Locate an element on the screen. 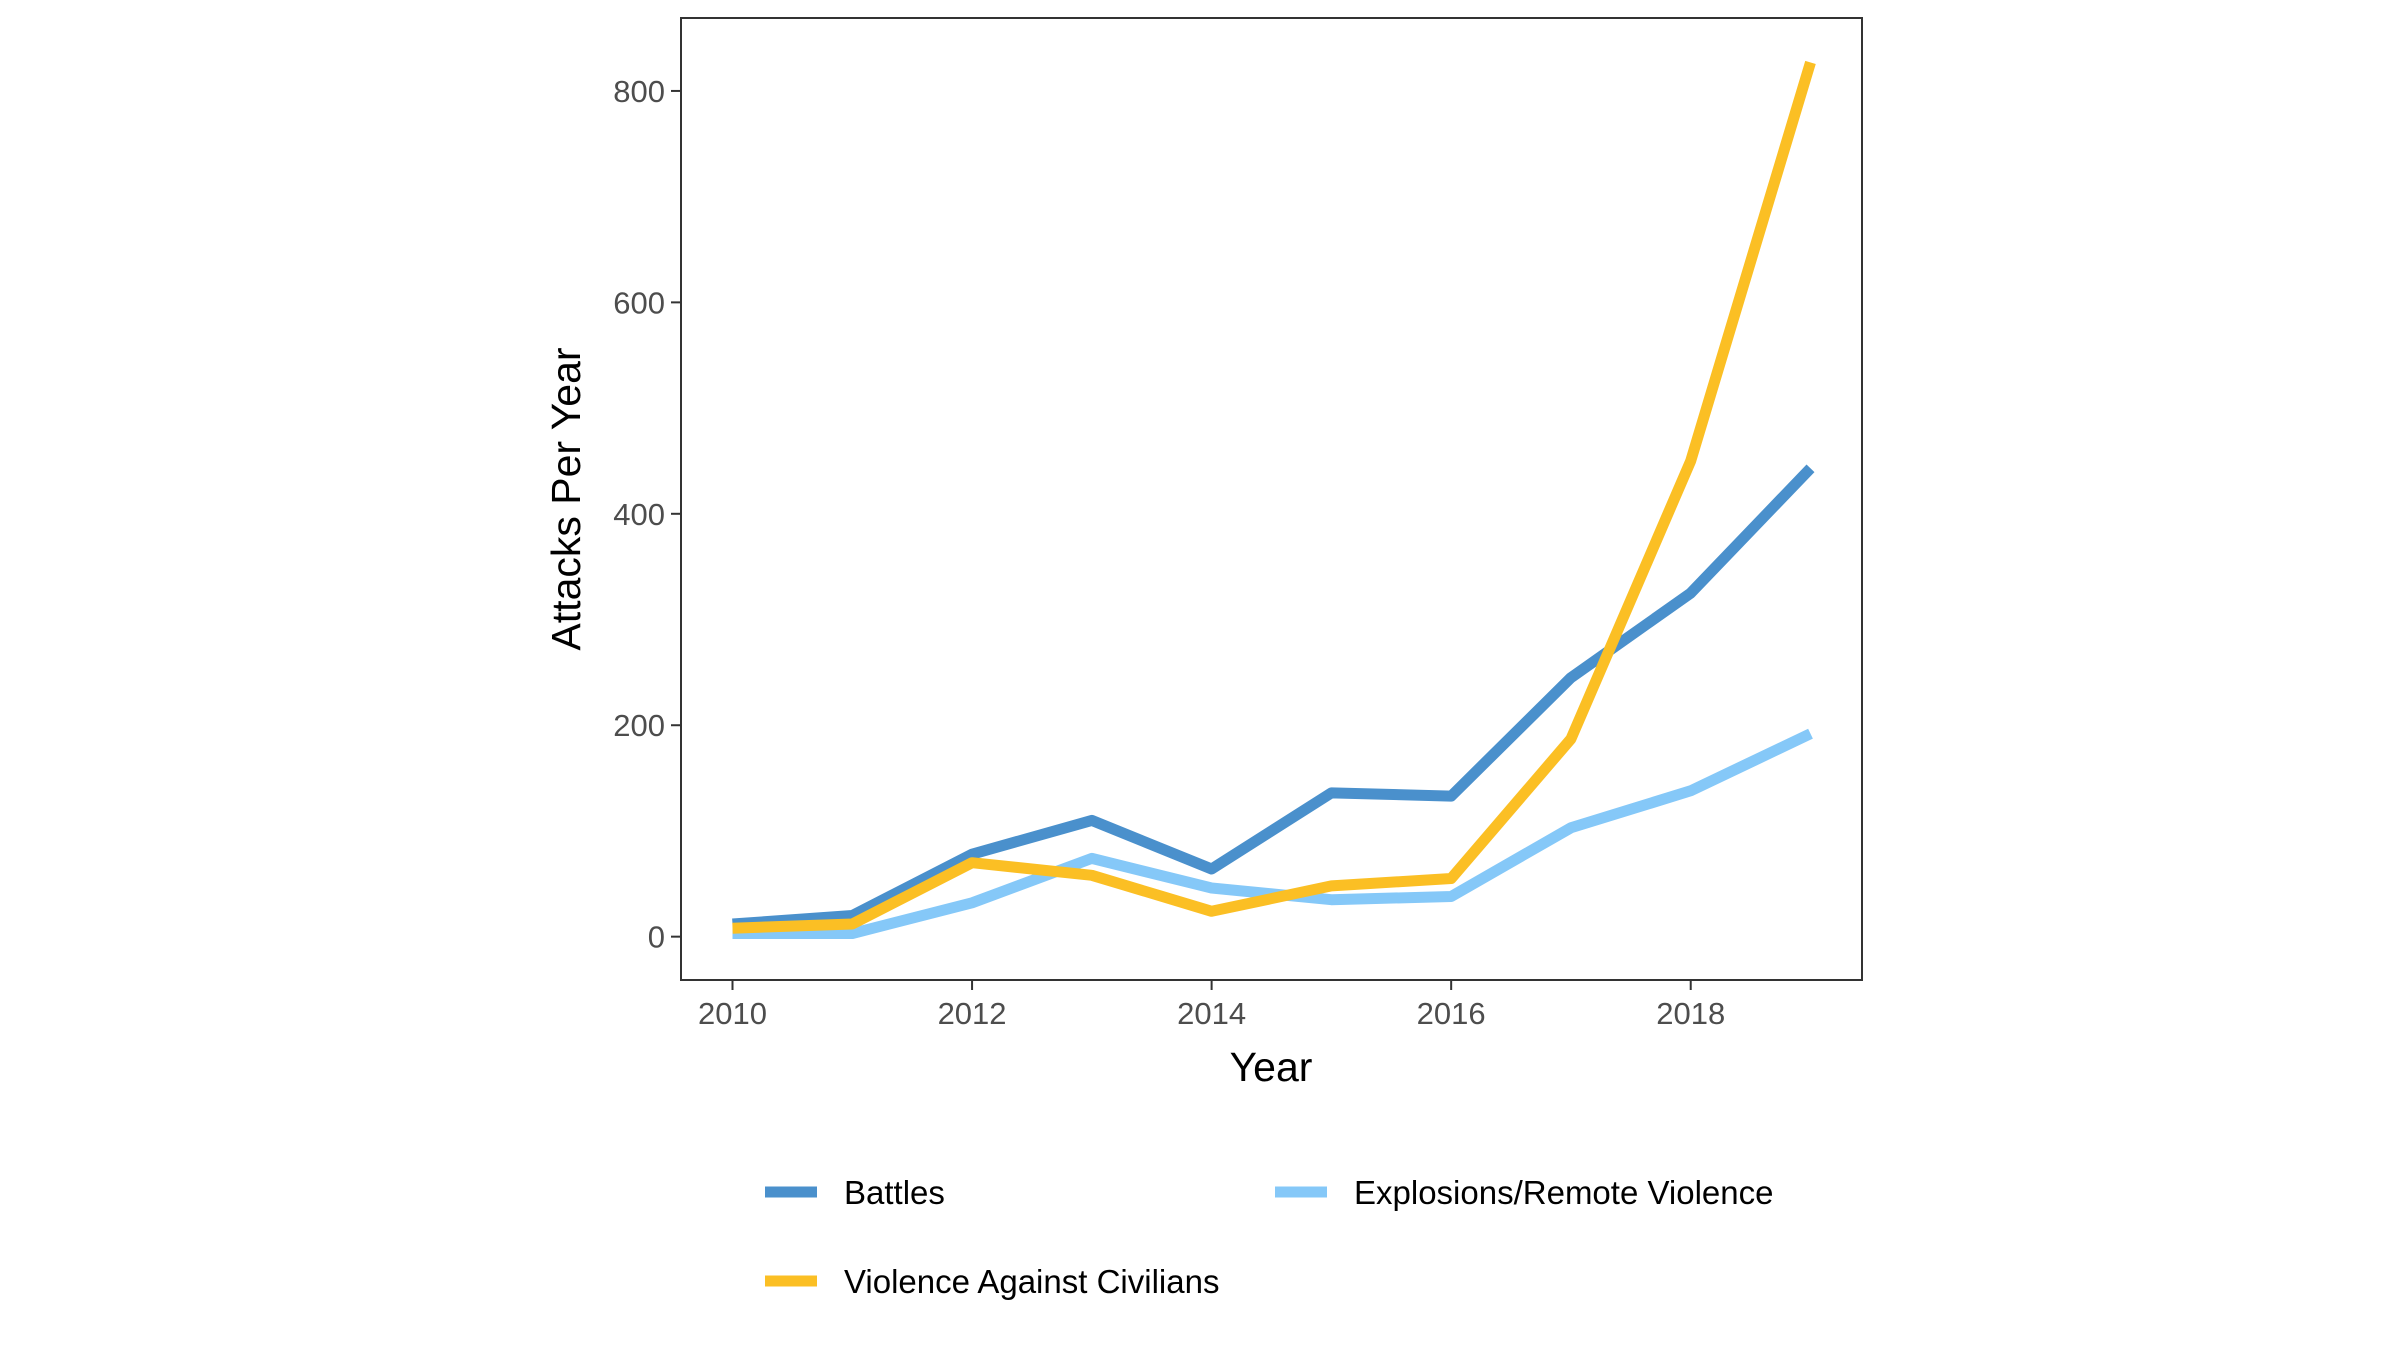  x-axis-title: Year is located at coordinates (1271, 1067).